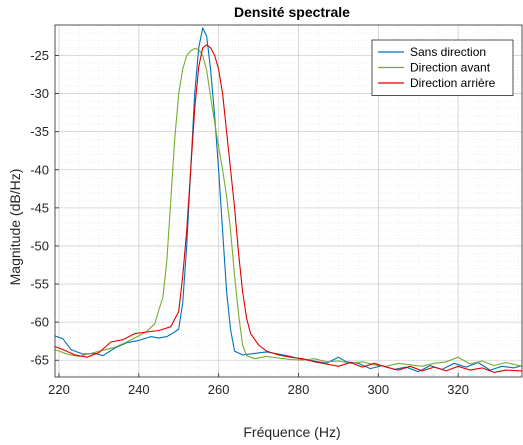 This screenshot has height=445, width=523. Describe the element at coordinates (39, 207) in the screenshot. I see `y-tick-label: -45` at that location.